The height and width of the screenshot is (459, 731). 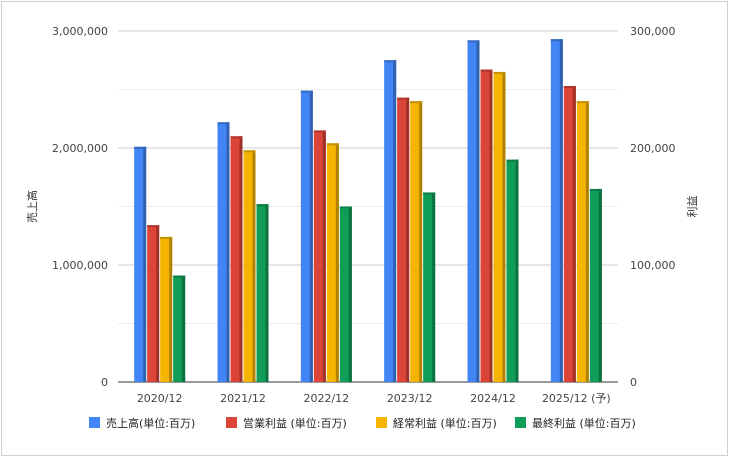 I want to click on left-tick-label: 3,000,000, so click(x=80, y=31).